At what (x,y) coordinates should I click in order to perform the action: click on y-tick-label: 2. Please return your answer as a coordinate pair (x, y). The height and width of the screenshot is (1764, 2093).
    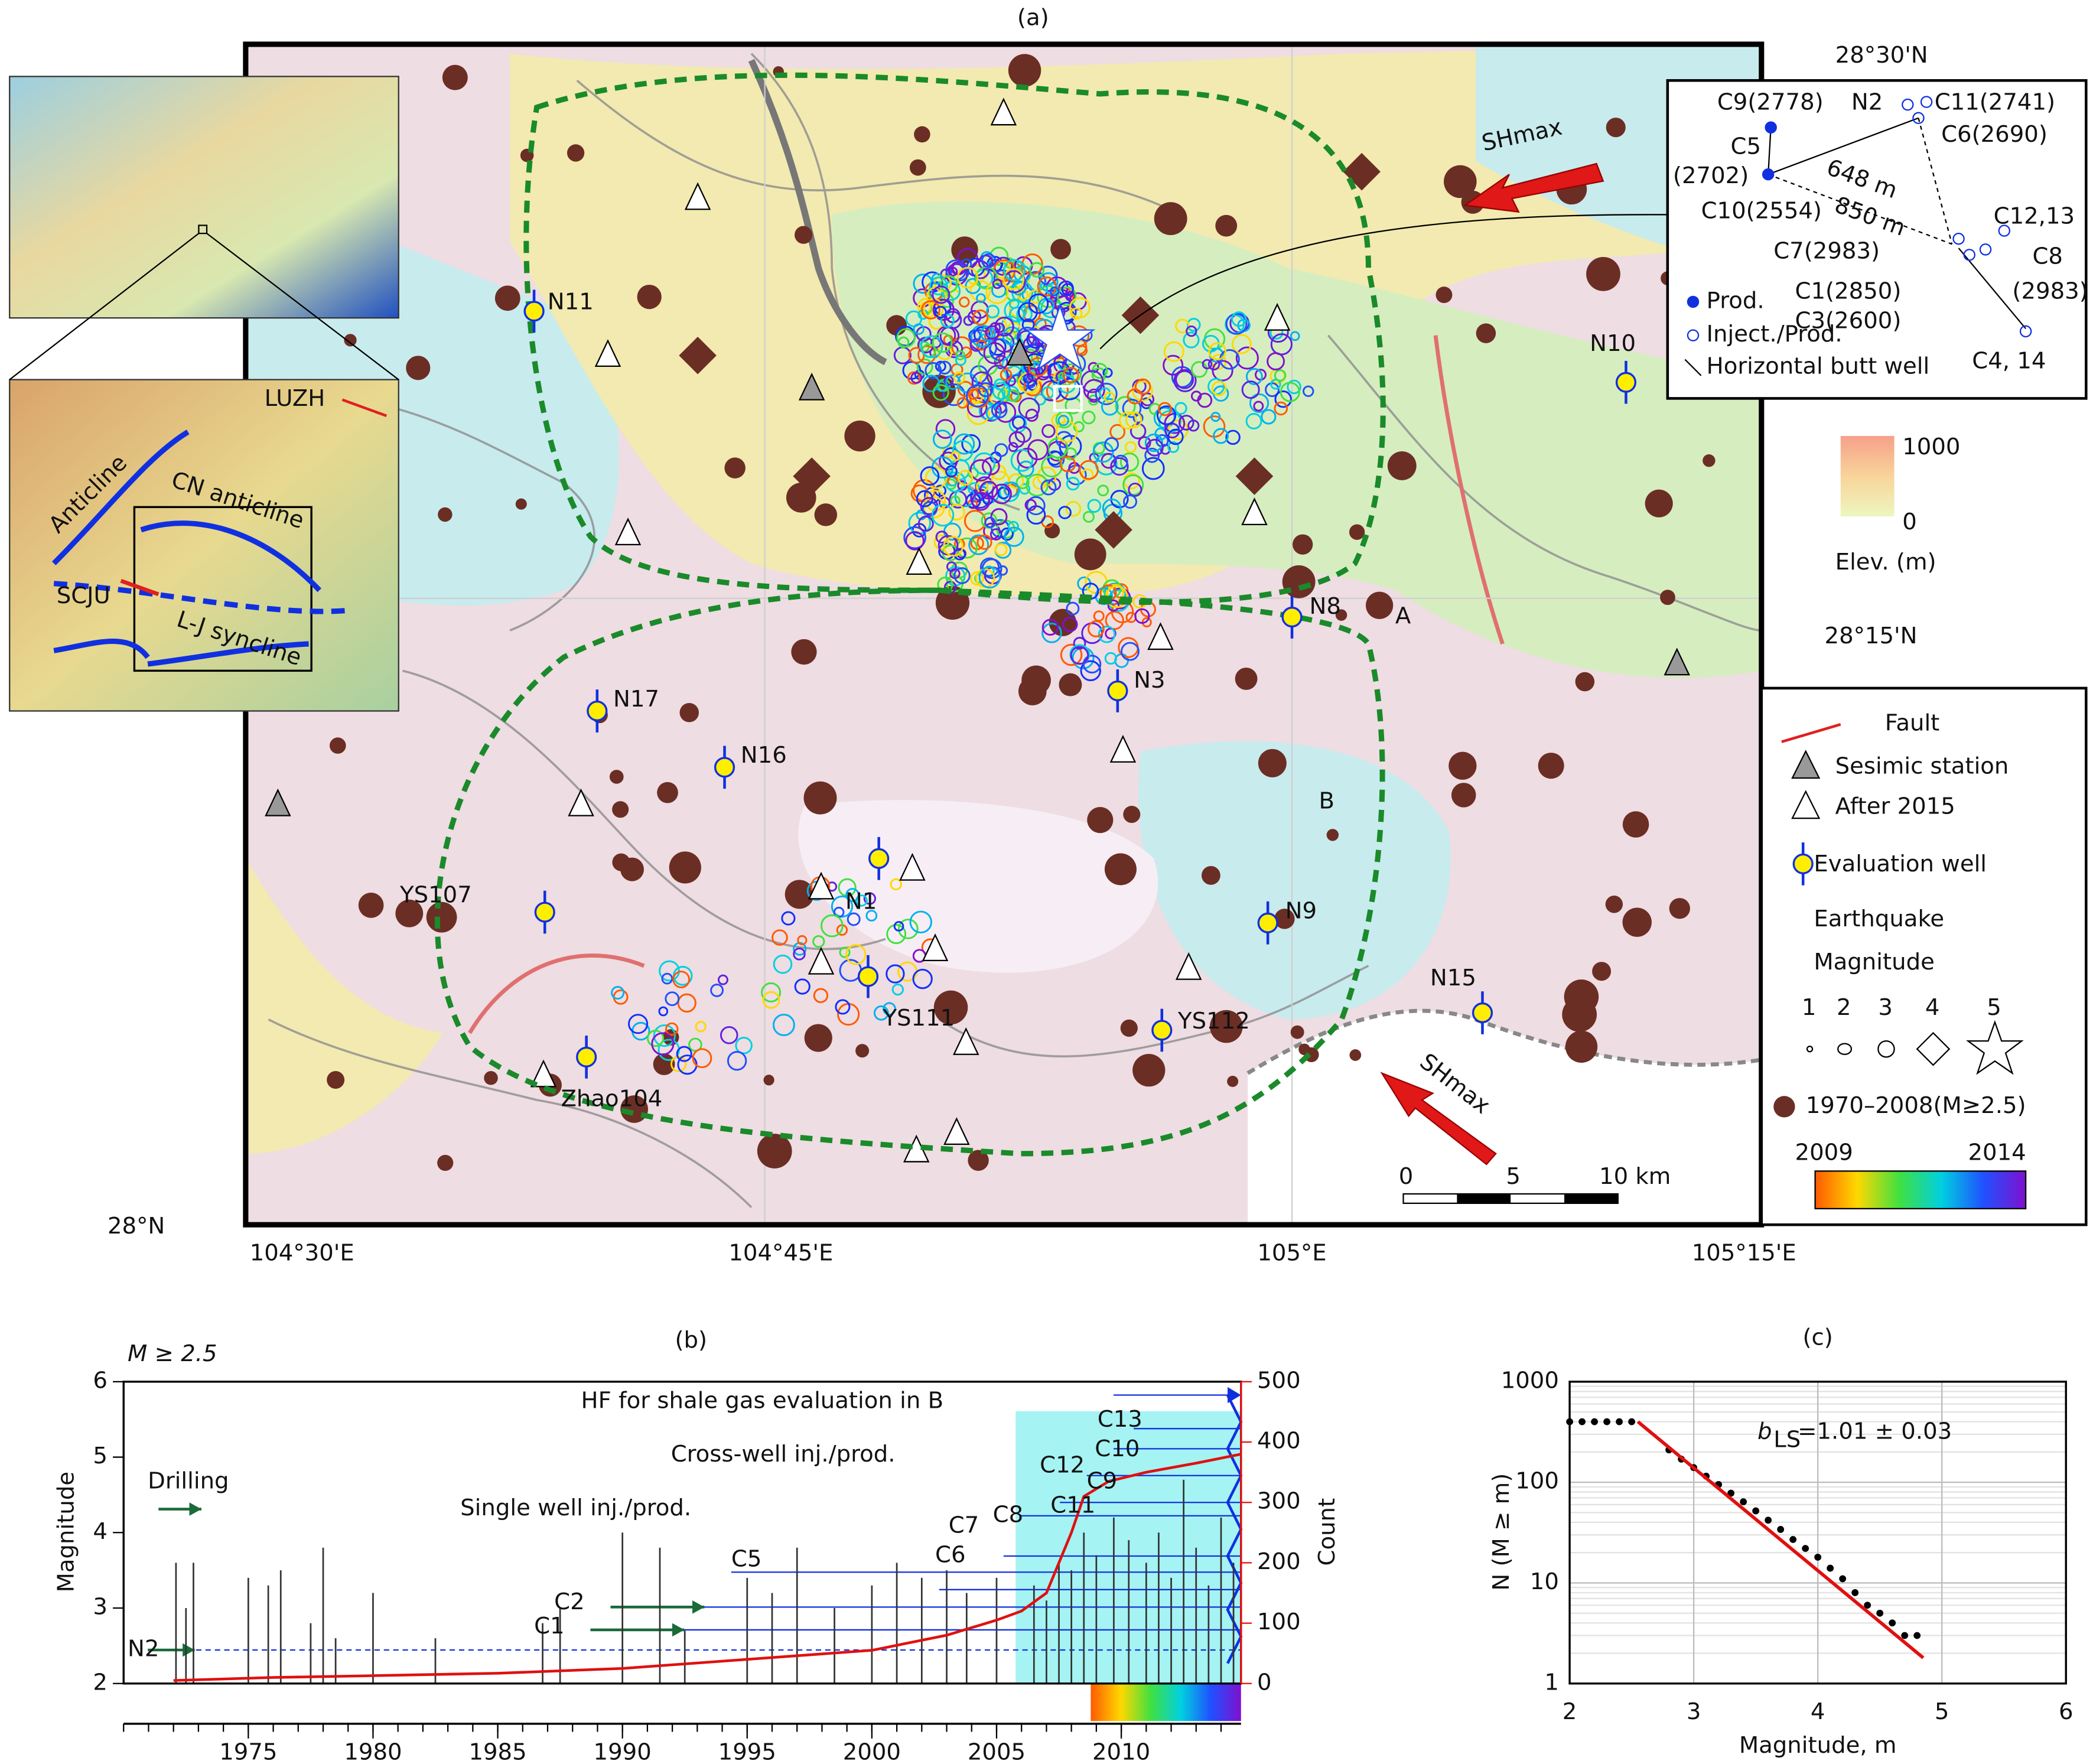
    Looking at the image, I should click on (100, 1682).